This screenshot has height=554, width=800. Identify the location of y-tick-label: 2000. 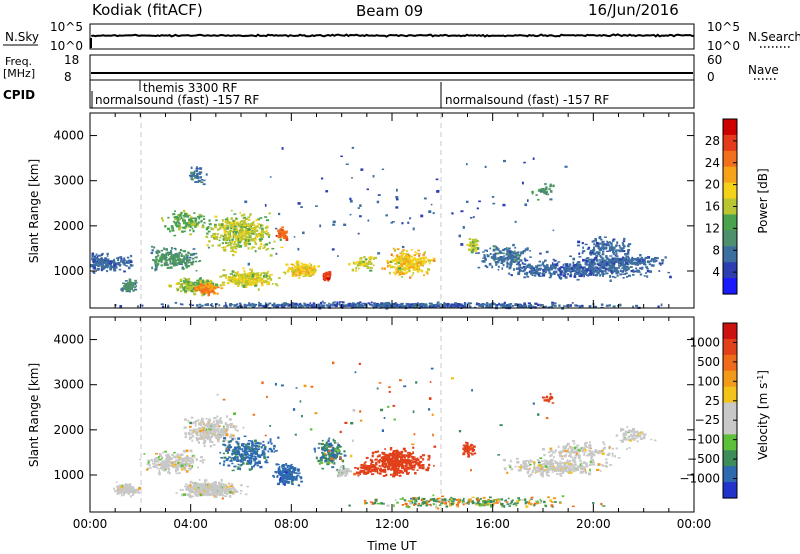
(68, 226).